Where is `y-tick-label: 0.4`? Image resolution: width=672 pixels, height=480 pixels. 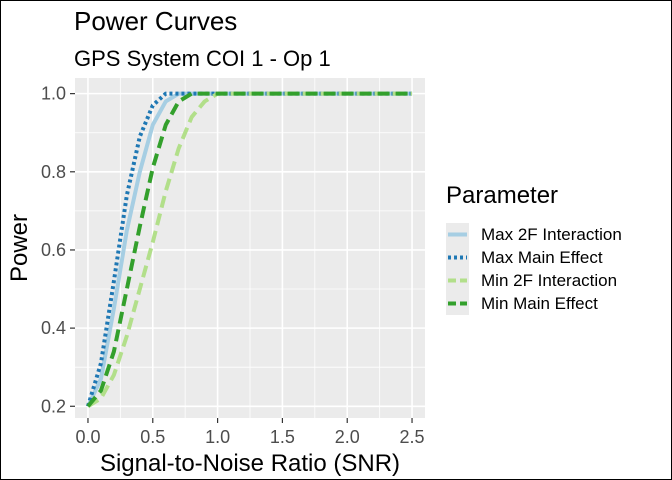
y-tick-label: 0.4 is located at coordinates (53, 328).